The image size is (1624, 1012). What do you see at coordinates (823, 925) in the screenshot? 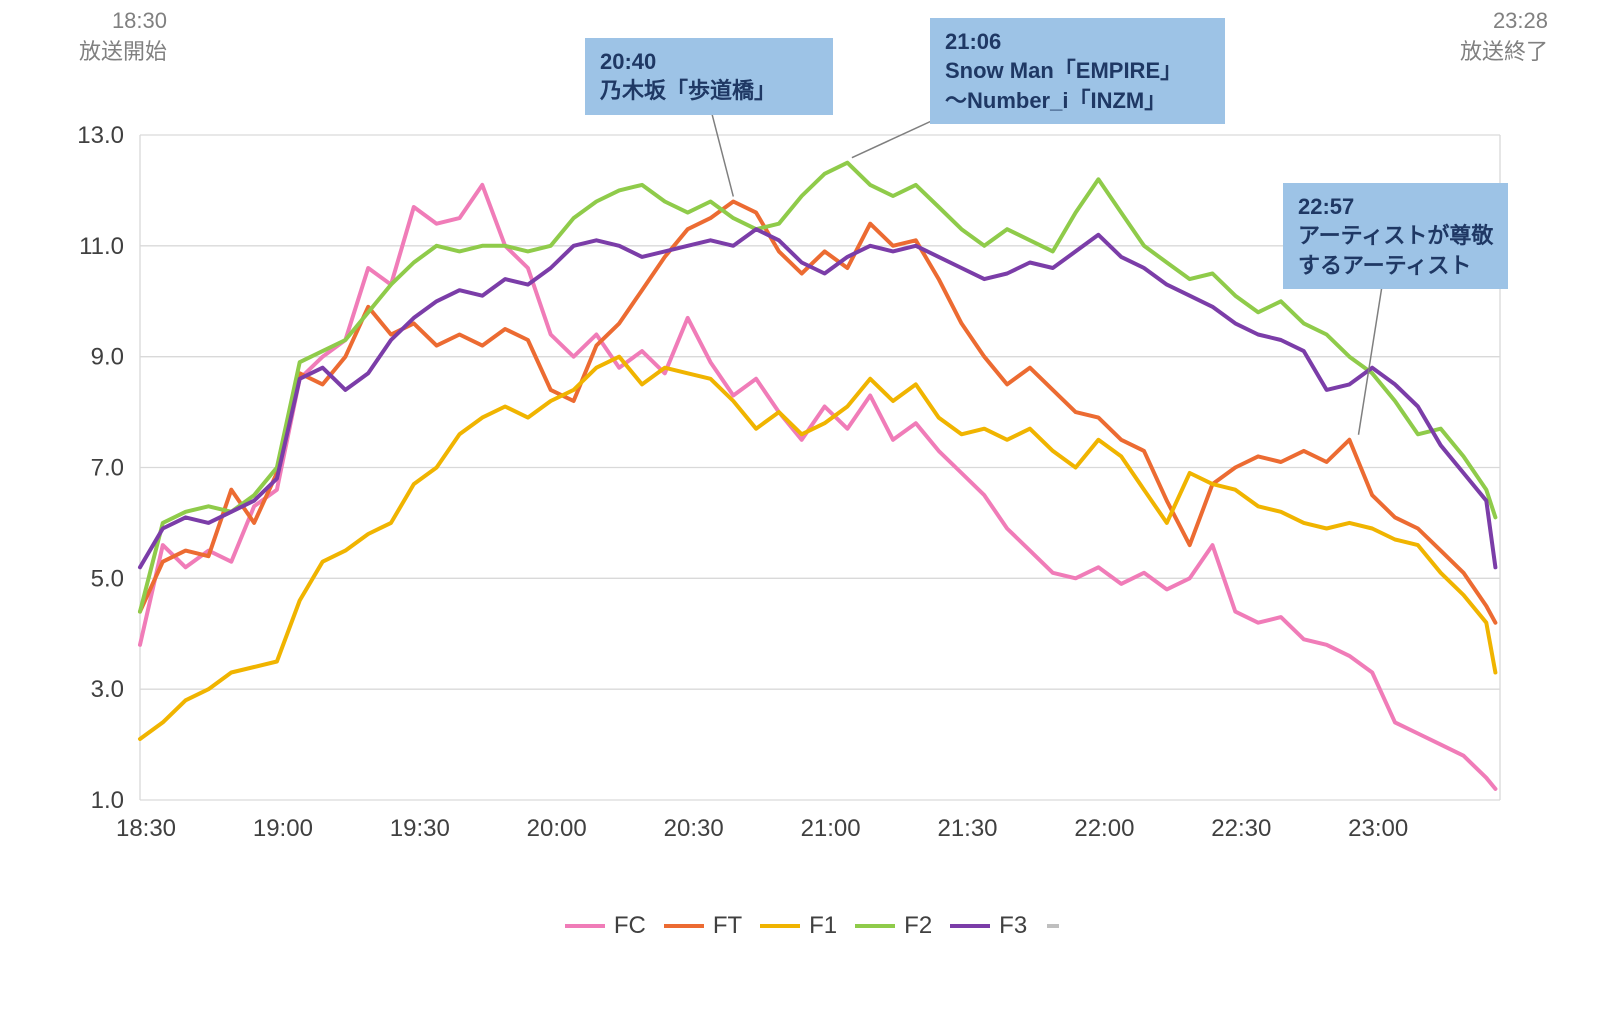
I see `legend-label-F1: F1` at bounding box center [823, 925].